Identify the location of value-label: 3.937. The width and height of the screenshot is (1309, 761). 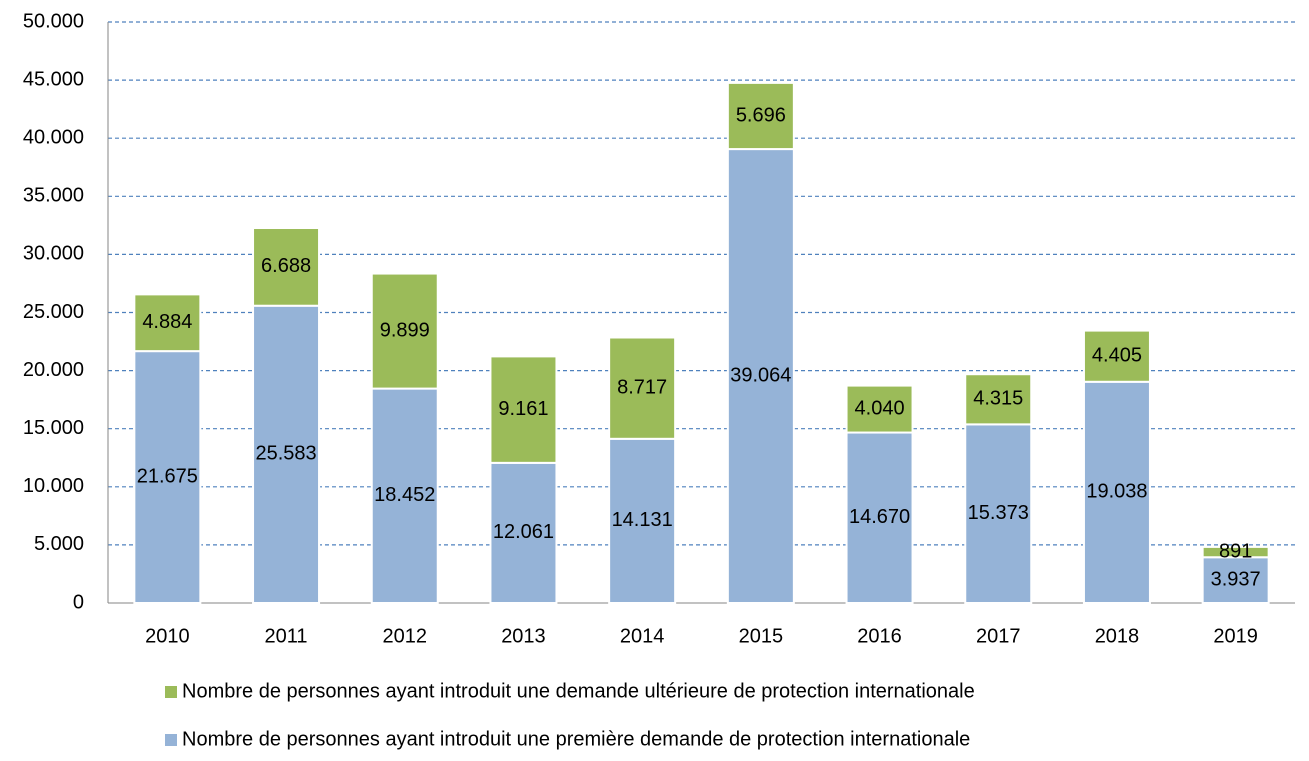
(1236, 579).